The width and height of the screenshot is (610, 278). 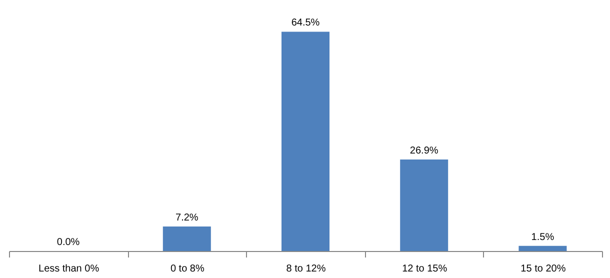 What do you see at coordinates (305, 23) in the screenshot?
I see `data-label: 64.5%` at bounding box center [305, 23].